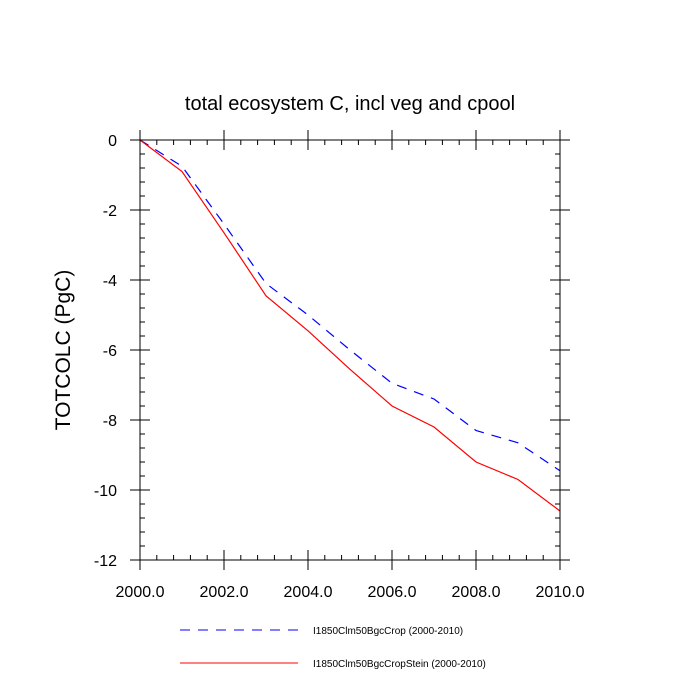 Image resolution: width=700 pixels, height=700 pixels. I want to click on x-tick-labels: 2000.0 2002.0 2004.0 2006.0 2008.0 2010.0, so click(350, 592).